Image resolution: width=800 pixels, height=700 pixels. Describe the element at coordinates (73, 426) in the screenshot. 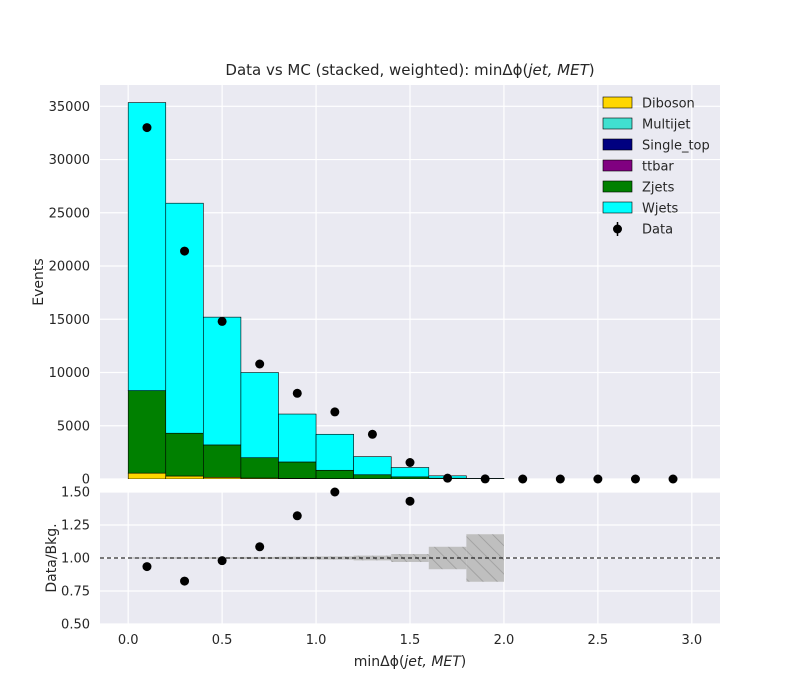

I see `main-y-tick-label-1: 5000` at that location.